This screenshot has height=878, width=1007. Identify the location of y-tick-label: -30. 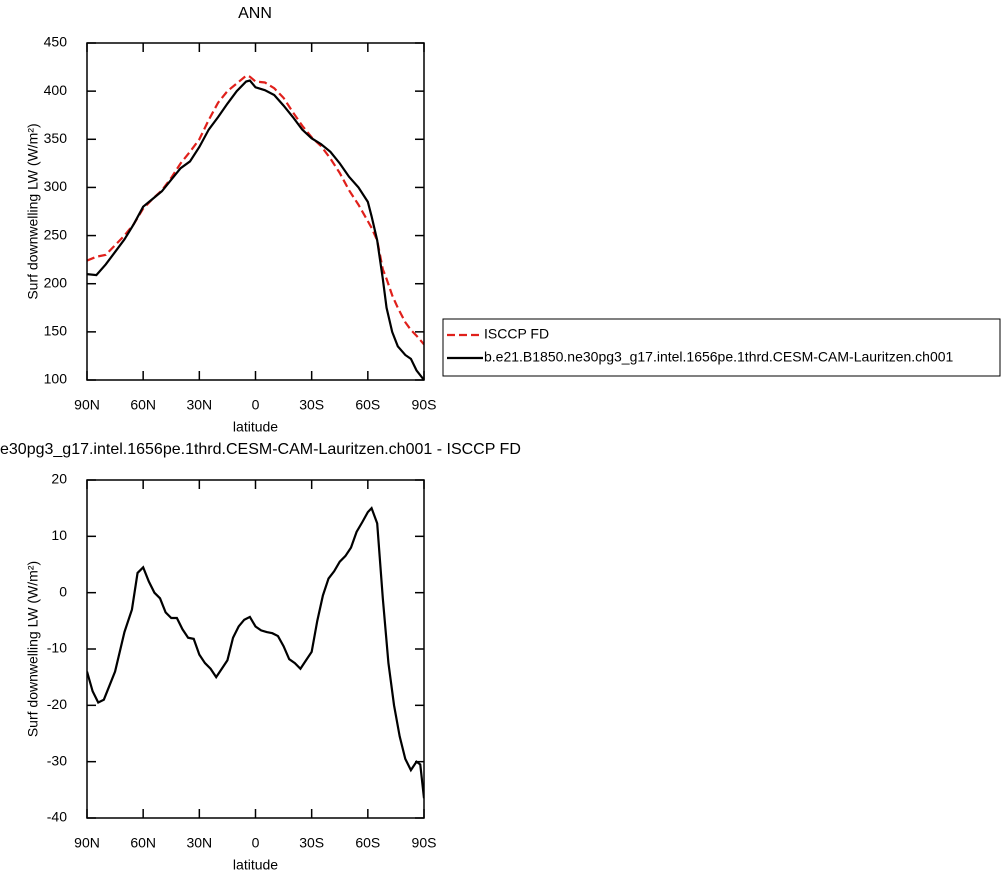
(57, 760).